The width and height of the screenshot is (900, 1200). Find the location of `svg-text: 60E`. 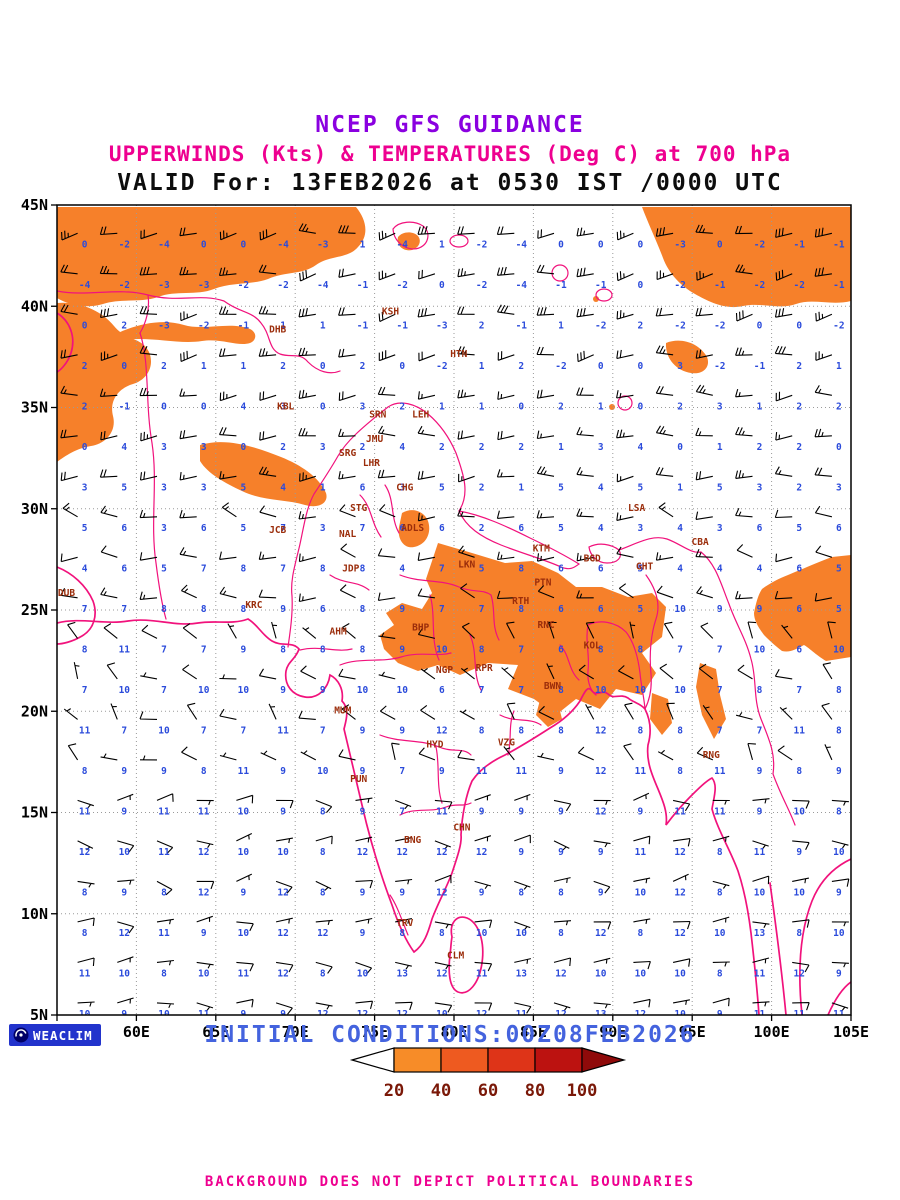

svg-text: 60E is located at coordinates (136, 1032).